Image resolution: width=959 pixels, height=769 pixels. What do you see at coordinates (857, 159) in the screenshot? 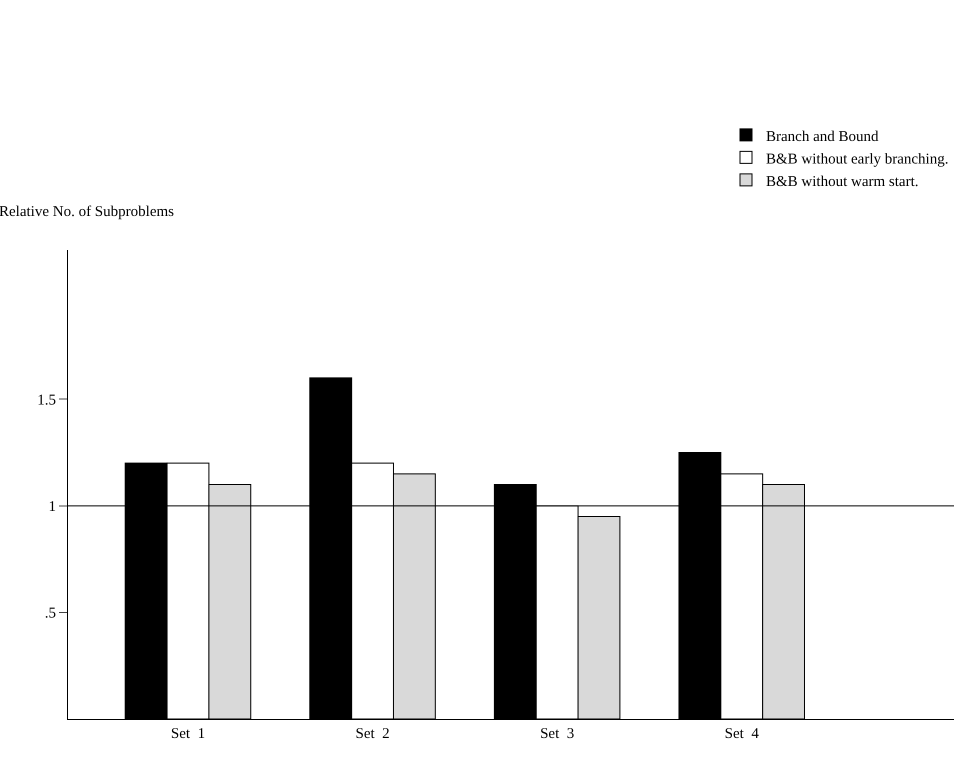
I see `legend-label: B&B without early branching.` at bounding box center [857, 159].